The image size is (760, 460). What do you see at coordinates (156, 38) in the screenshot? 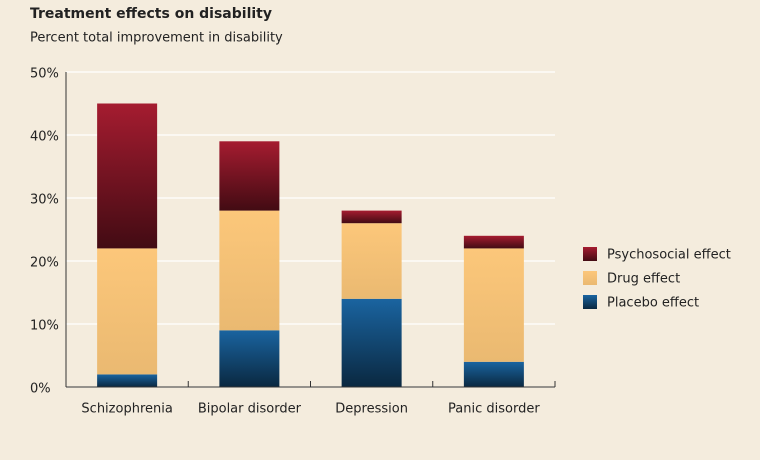
I see `chart-subtitle: Percent total improvement in disability` at bounding box center [156, 38].